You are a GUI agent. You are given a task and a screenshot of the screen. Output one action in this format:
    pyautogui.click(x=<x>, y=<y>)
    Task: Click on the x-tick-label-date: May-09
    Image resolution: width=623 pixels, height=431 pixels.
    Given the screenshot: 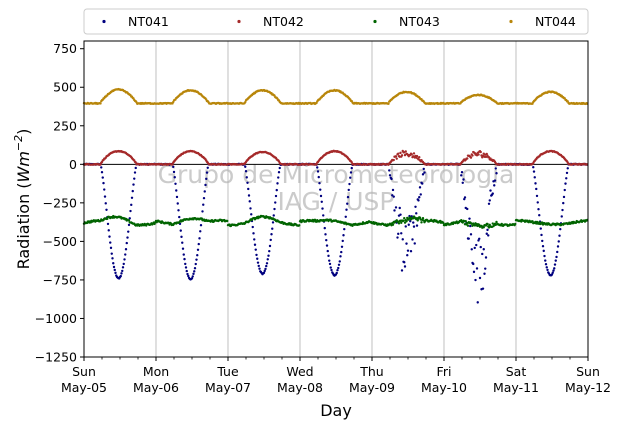 What is the action you would take?
    pyautogui.click(x=372, y=387)
    